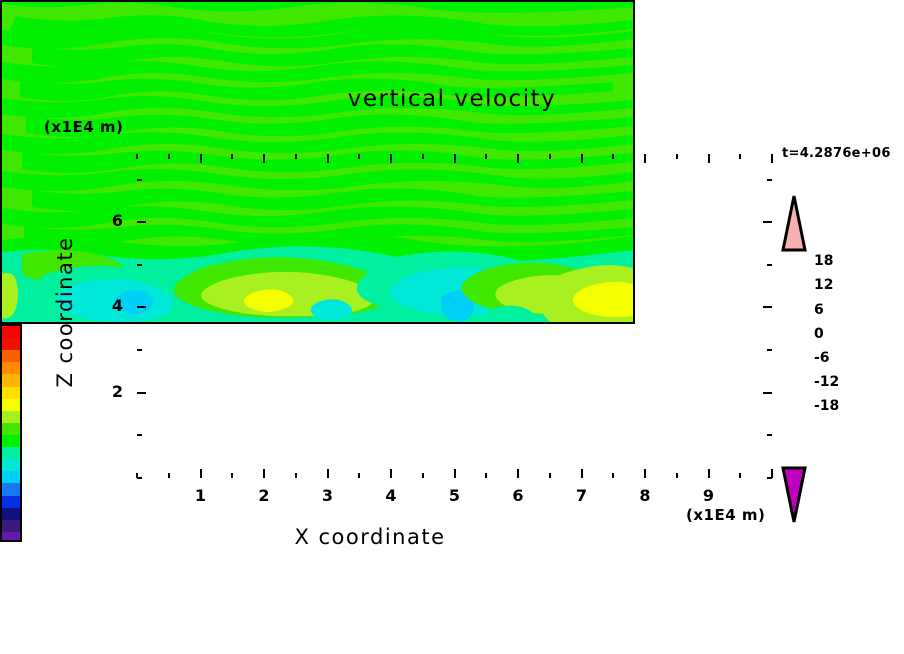 The image size is (904, 654). Describe the element at coordinates (454, 495) in the screenshot. I see `x-tick-label: 5` at that location.